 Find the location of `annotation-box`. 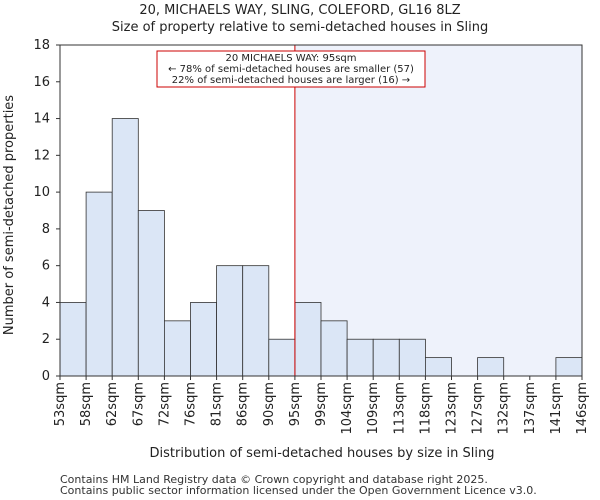

annotation-box is located at coordinates (291, 69).